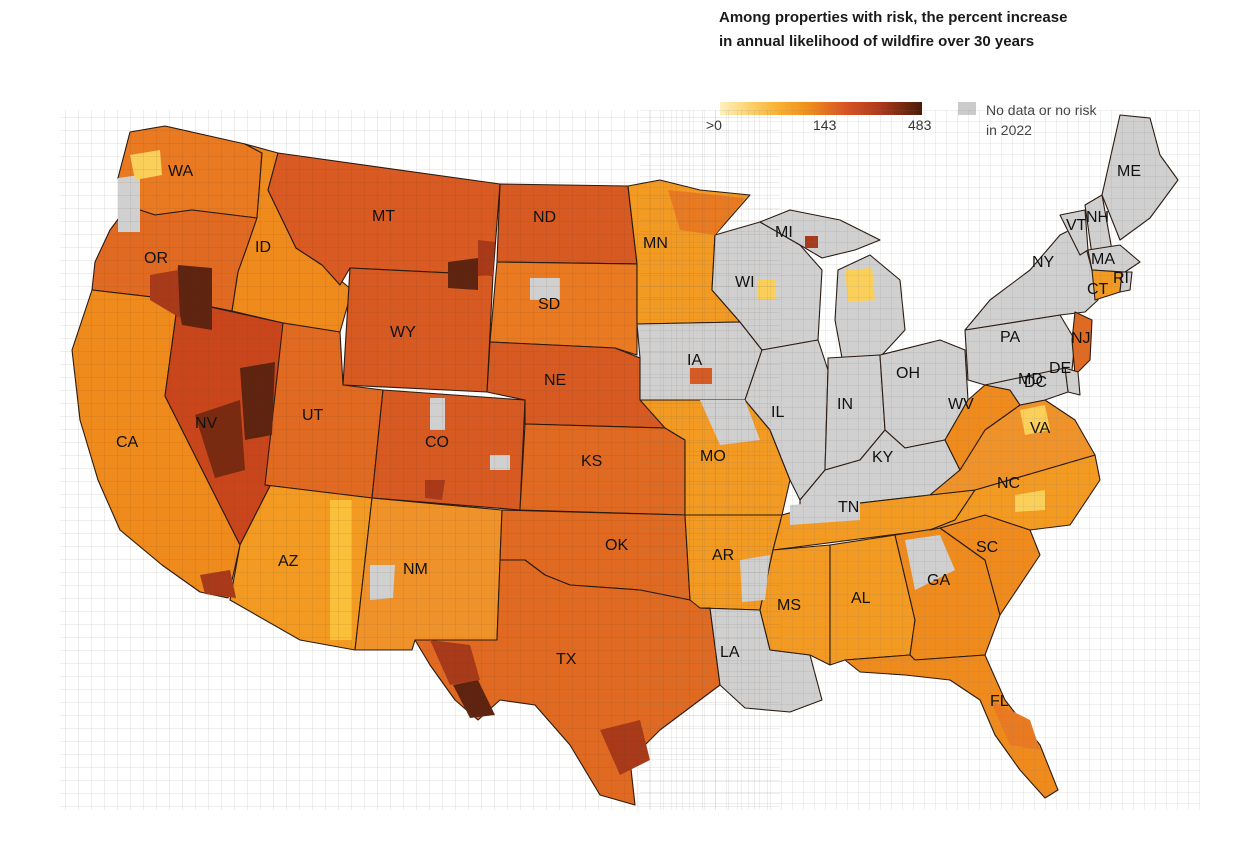 The image size is (1256, 849). I want to click on state-label-va: VA, so click(1040, 428).